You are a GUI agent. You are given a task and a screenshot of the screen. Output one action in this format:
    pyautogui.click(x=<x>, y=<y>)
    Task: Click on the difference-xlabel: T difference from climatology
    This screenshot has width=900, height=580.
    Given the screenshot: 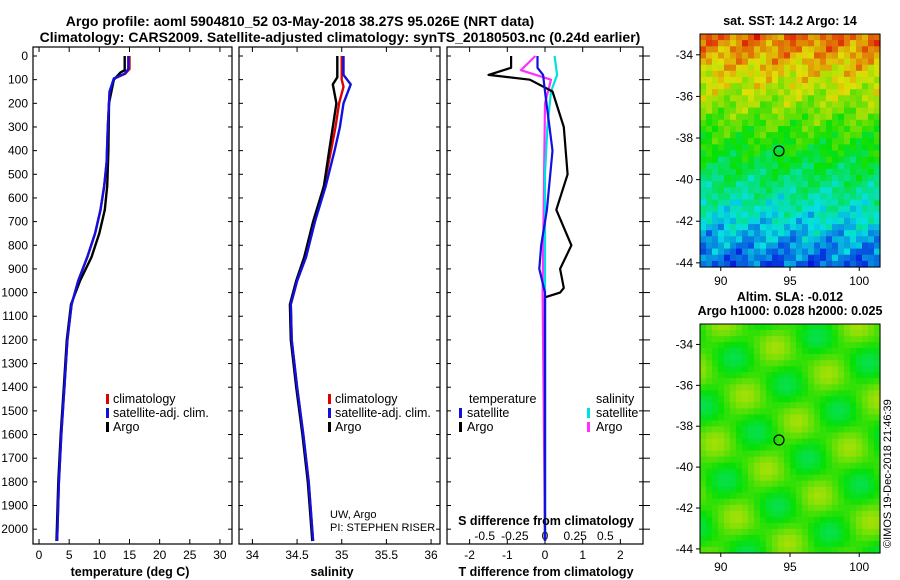 What is the action you would take?
    pyautogui.click(x=545, y=572)
    